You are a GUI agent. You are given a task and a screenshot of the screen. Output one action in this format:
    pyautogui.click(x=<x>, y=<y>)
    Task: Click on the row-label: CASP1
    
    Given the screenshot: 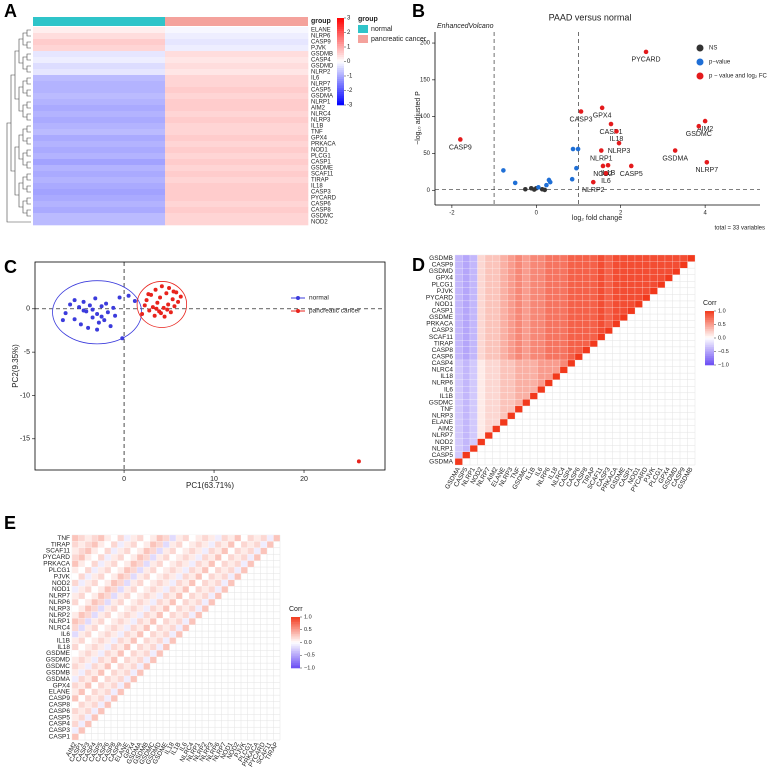 What is the action you would take?
    pyautogui.click(x=443, y=311)
    